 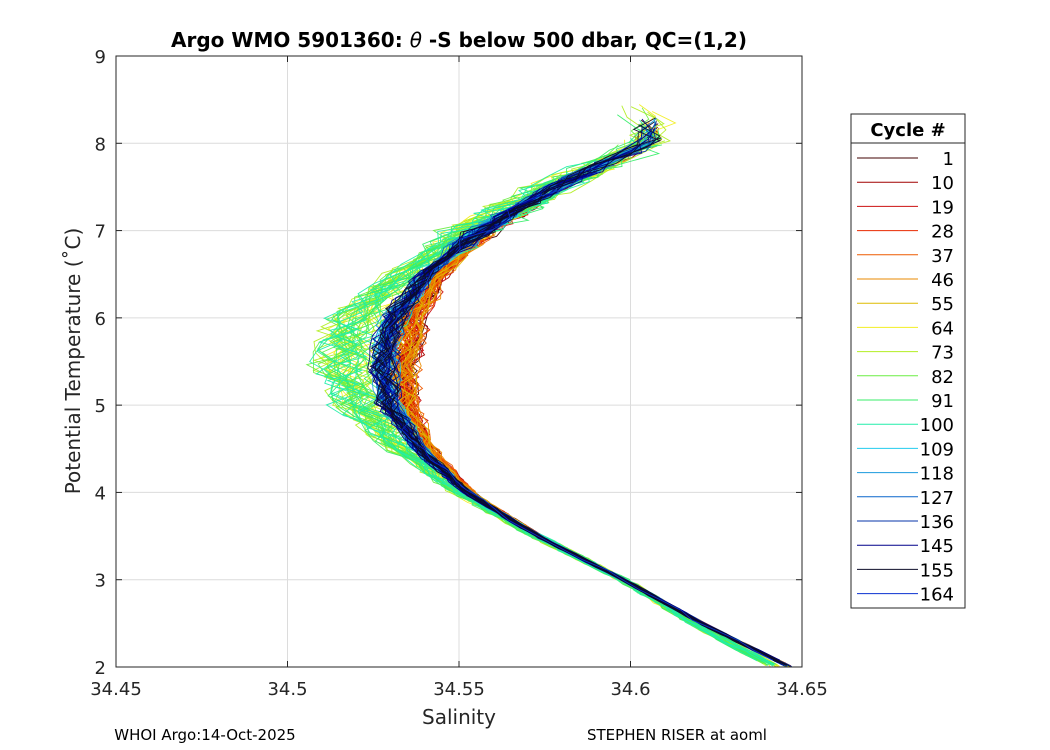 What do you see at coordinates (905, 183) in the screenshot?
I see `legend-entry-10: 10` at bounding box center [905, 183].